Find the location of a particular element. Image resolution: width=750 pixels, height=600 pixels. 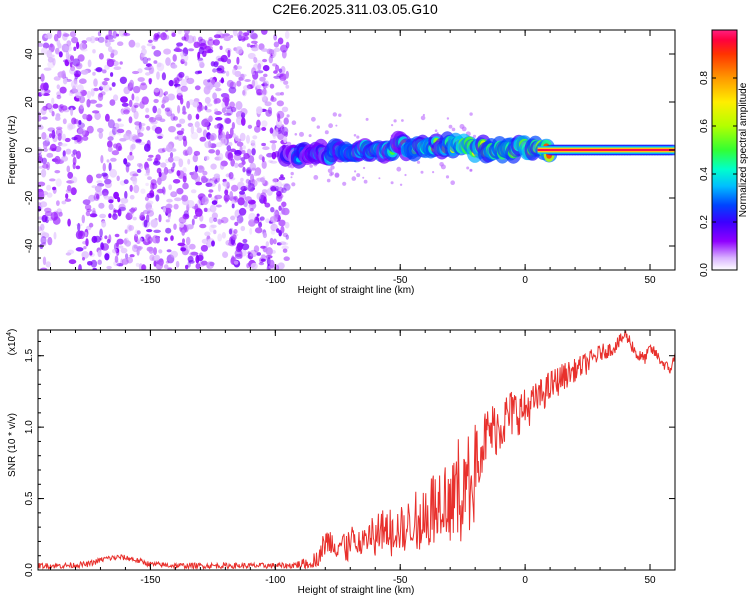

x-tick-label: -50 is located at coordinates (400, 580).